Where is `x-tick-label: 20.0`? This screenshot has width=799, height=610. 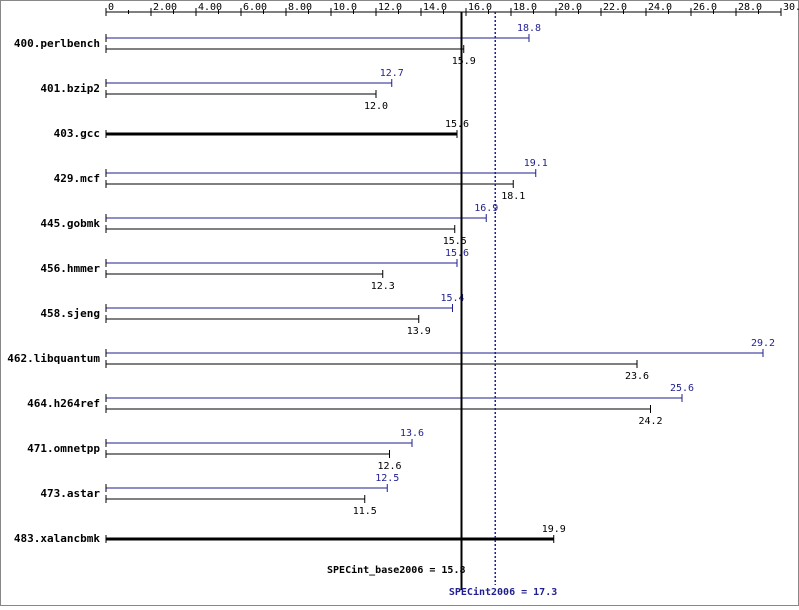 x-tick-label: 20.0 is located at coordinates (570, 7).